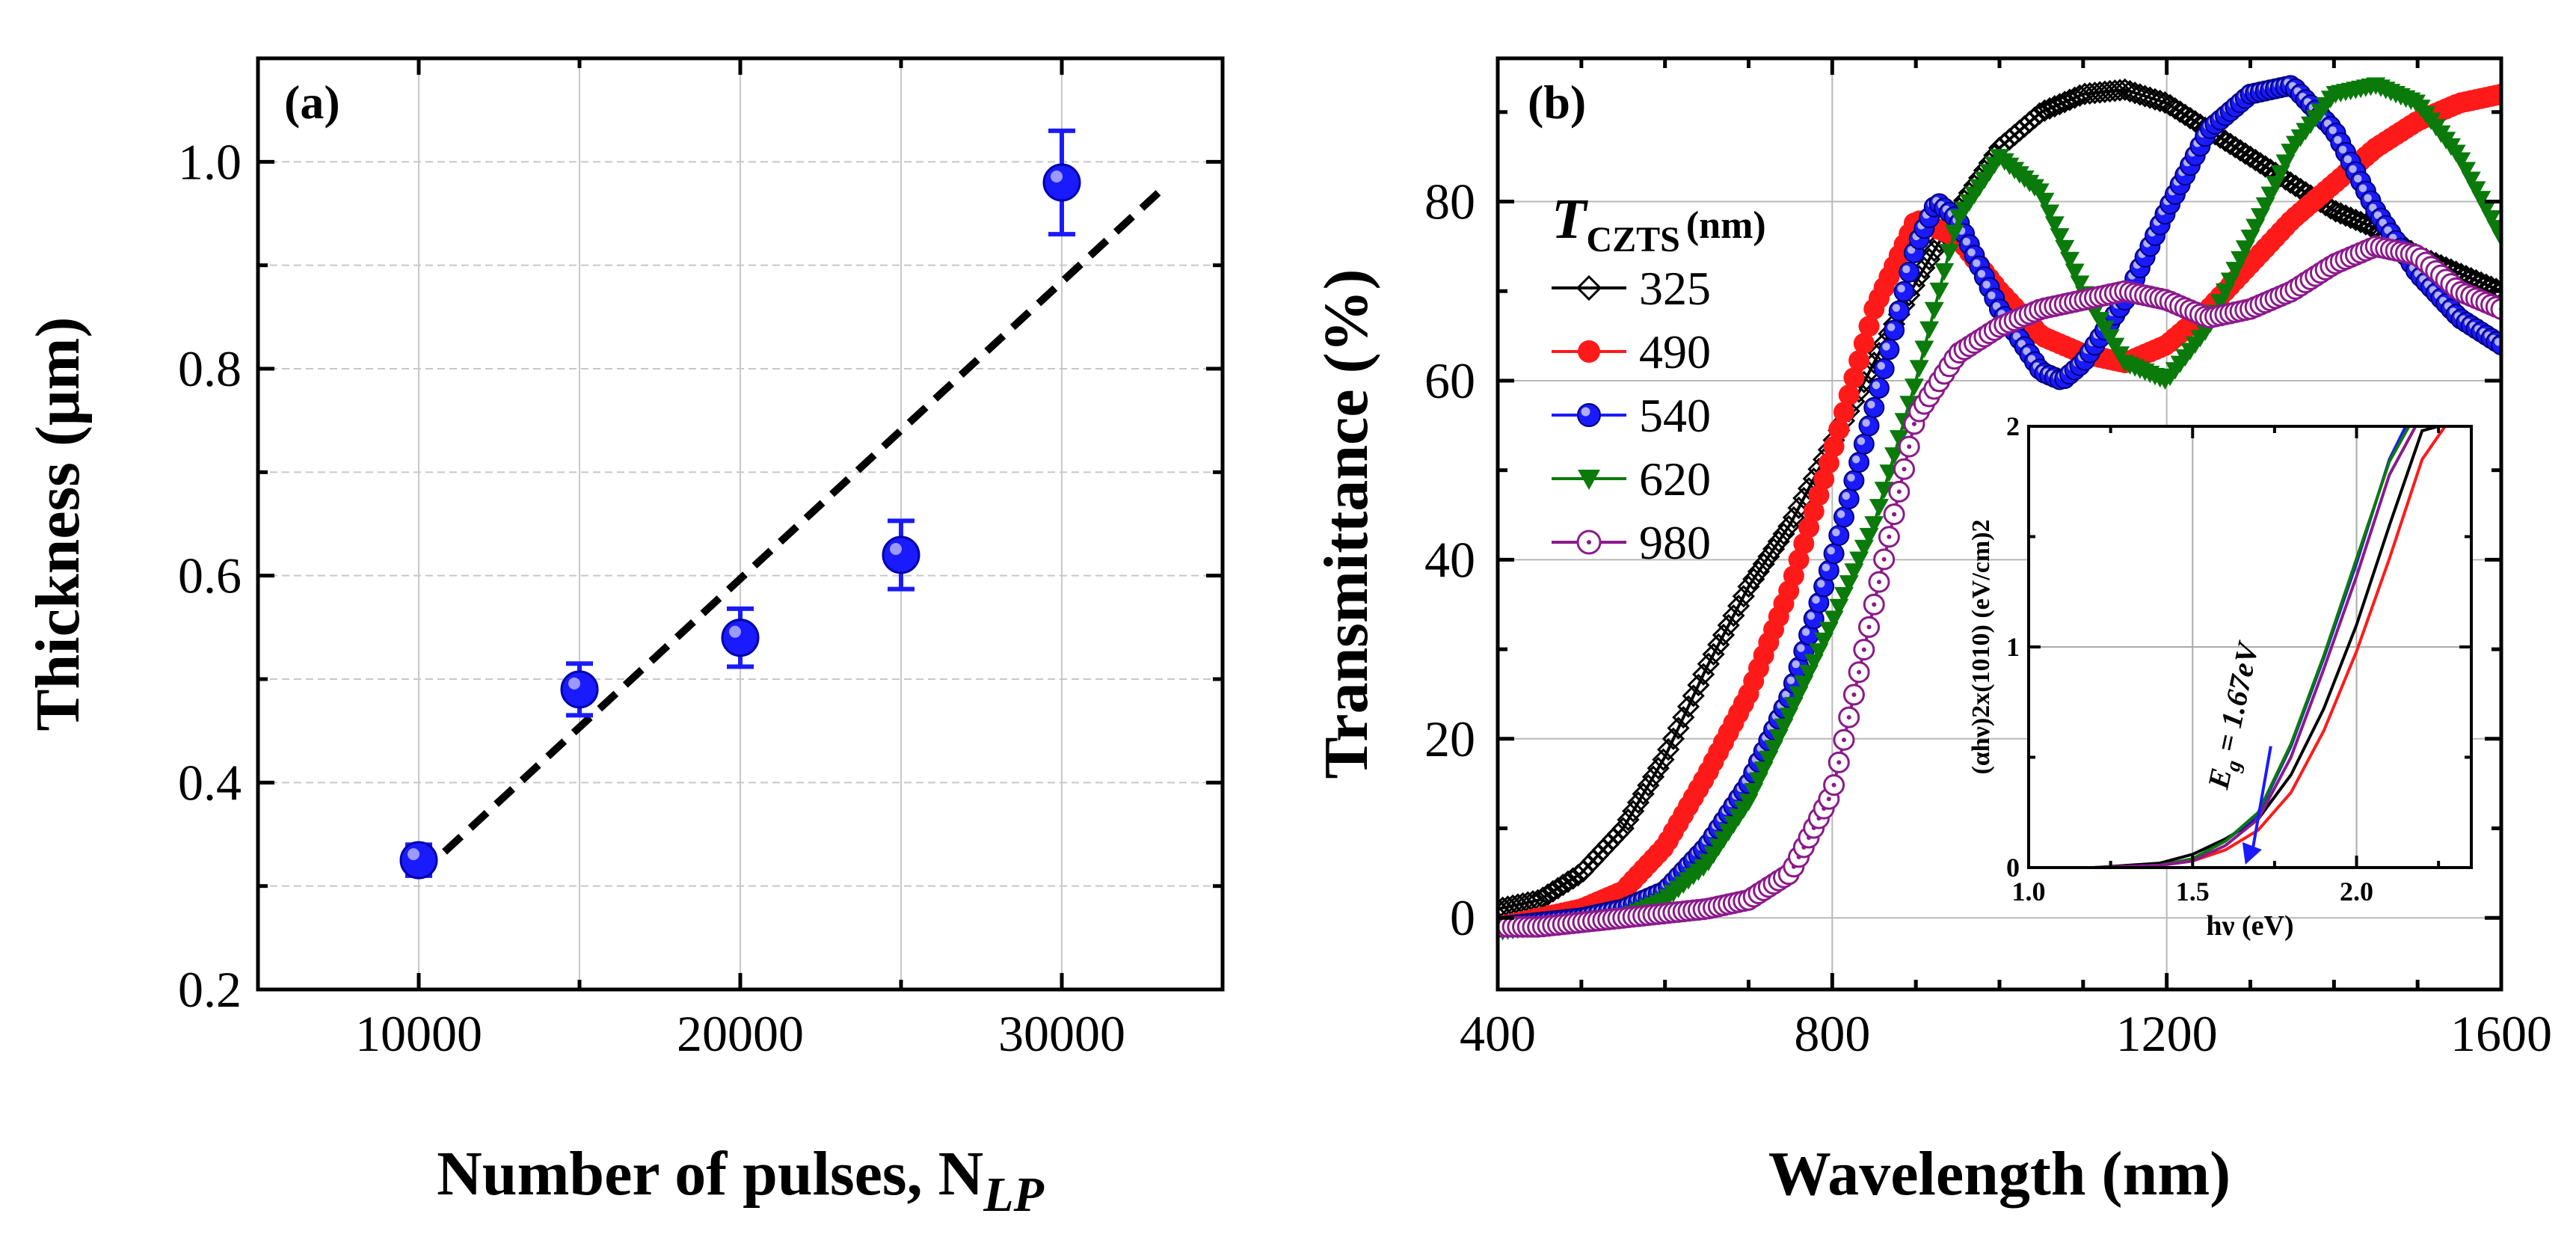  I want to click on x-axis-label: Wavelength (nm), so click(1999, 1174).